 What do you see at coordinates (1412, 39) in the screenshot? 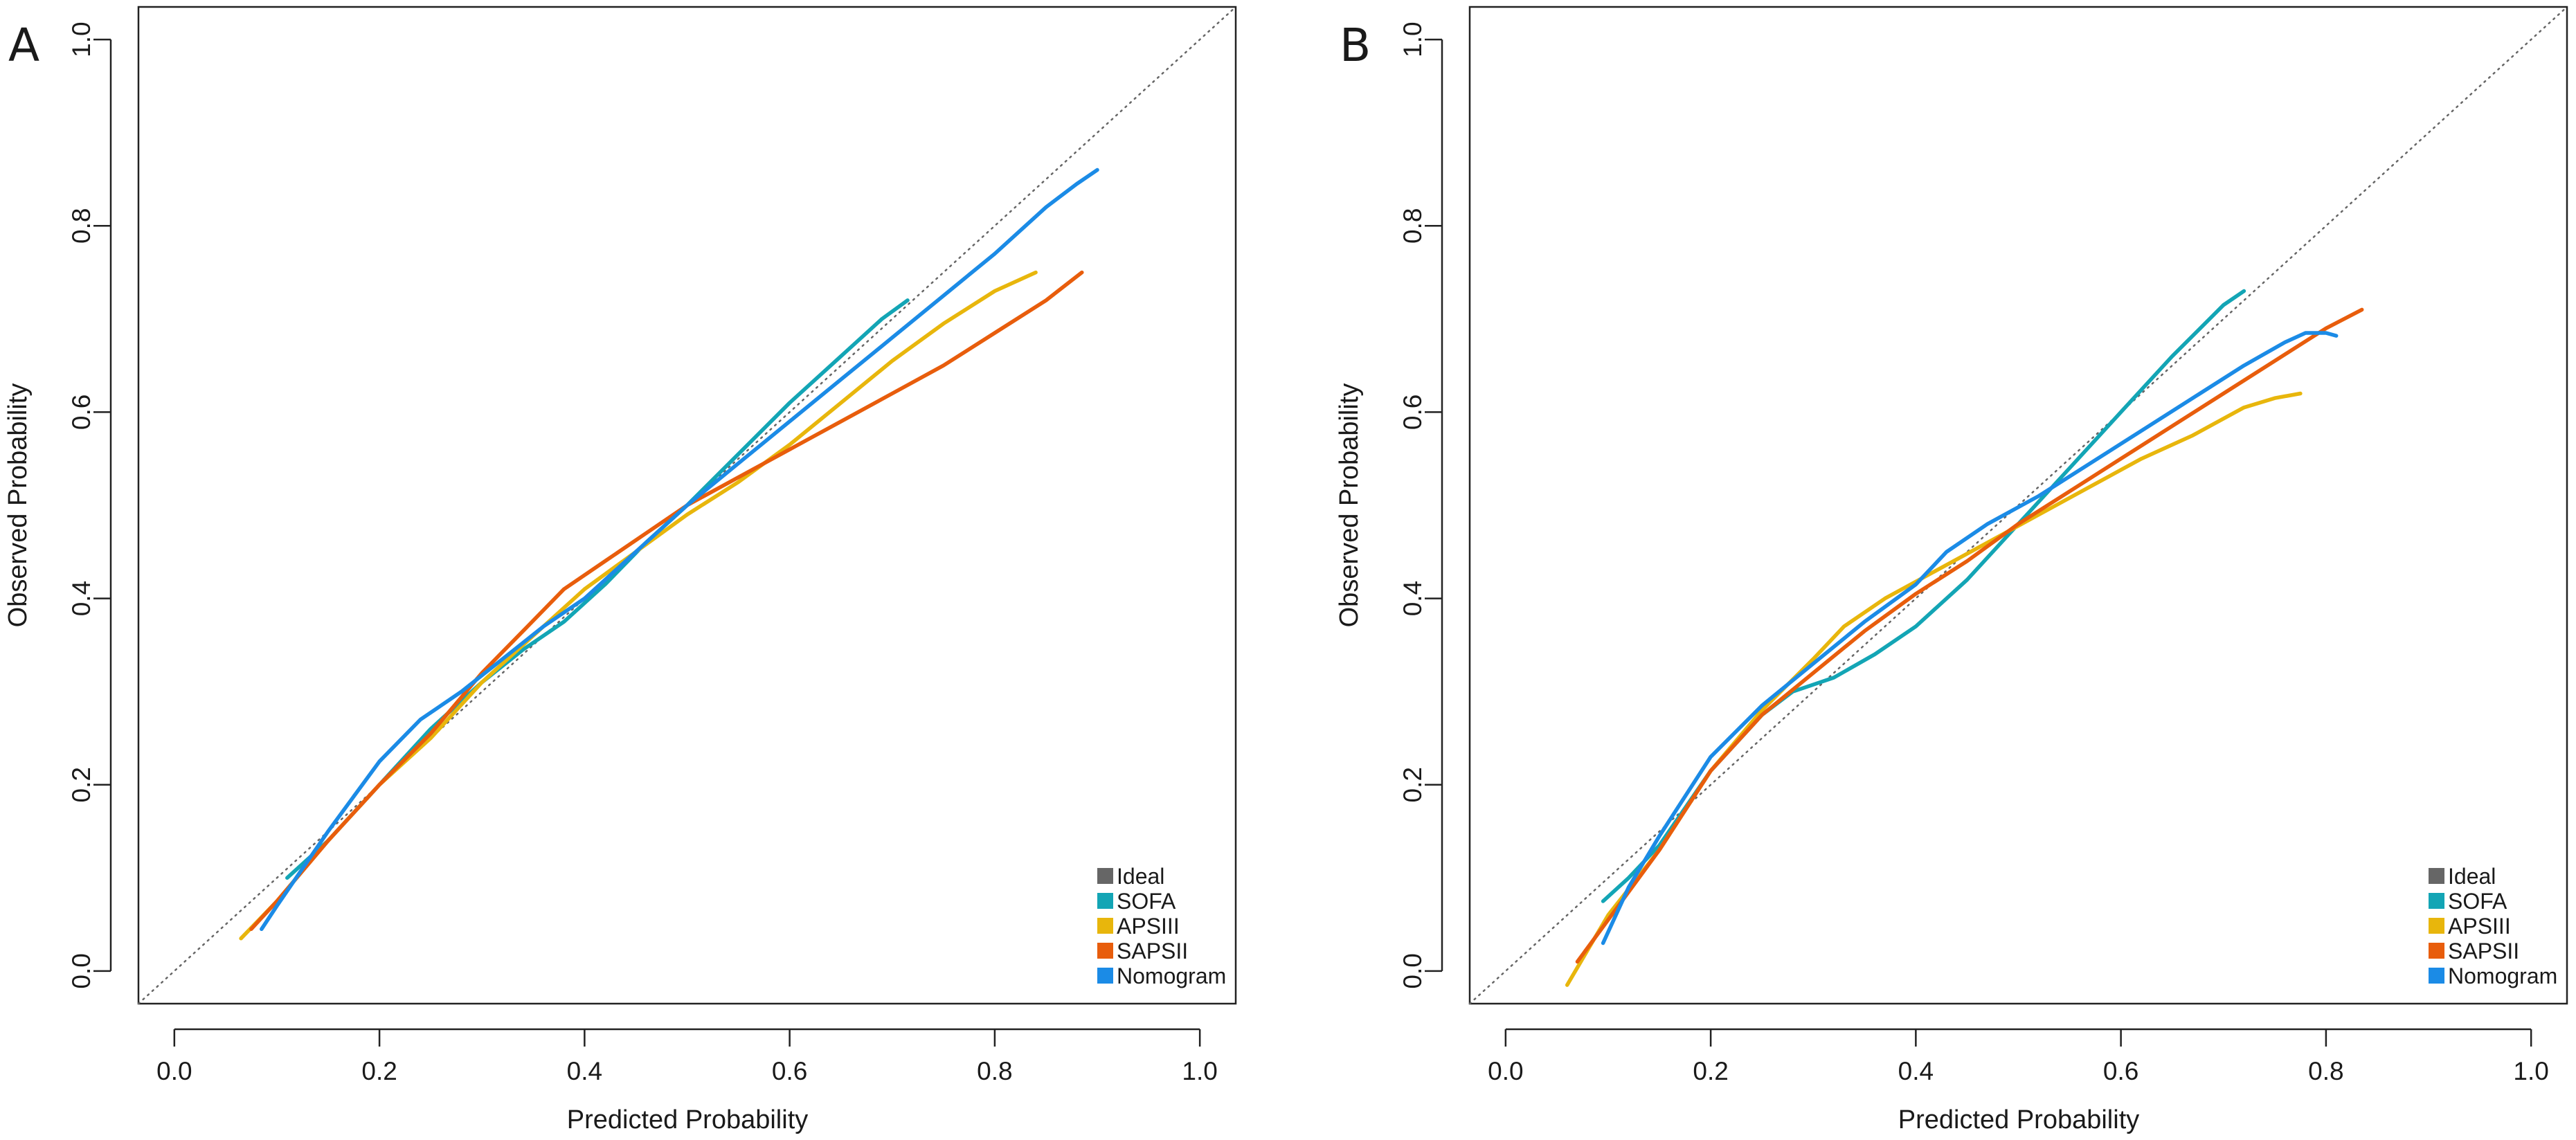
I see `panel-b-y-tick-label: 1.0` at bounding box center [1412, 39].